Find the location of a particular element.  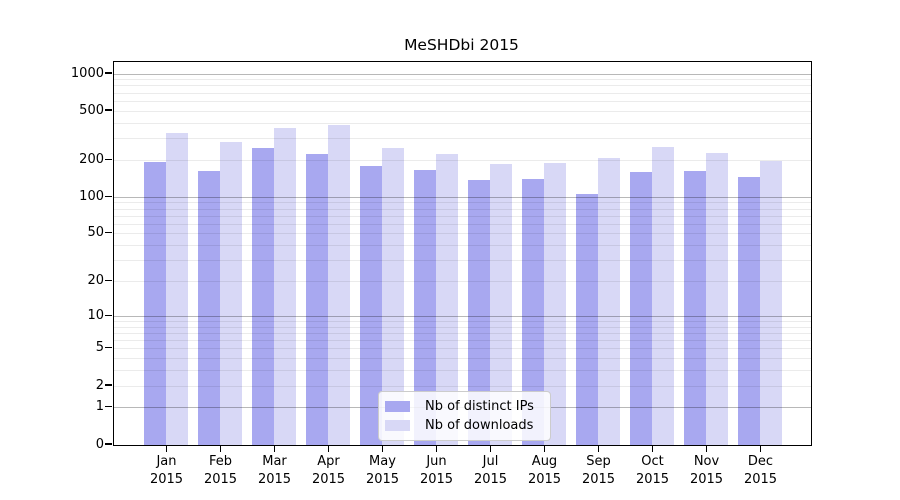

bar-jun-distinct-ips is located at coordinates (425, 307).